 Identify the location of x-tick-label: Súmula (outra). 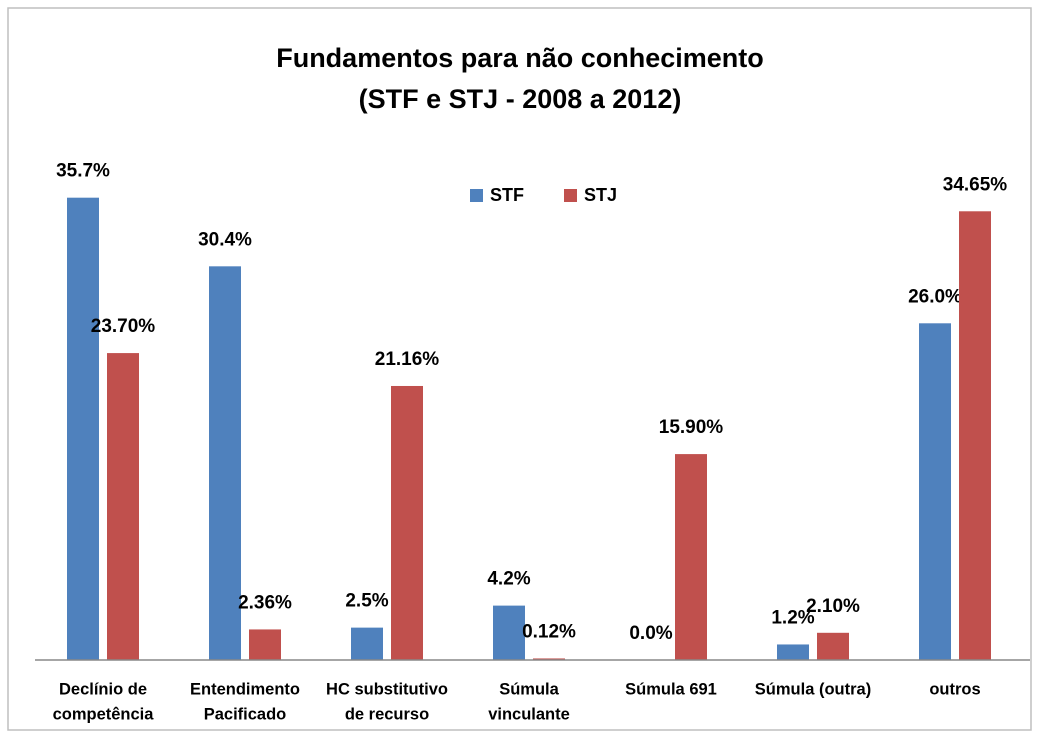
(813, 689).